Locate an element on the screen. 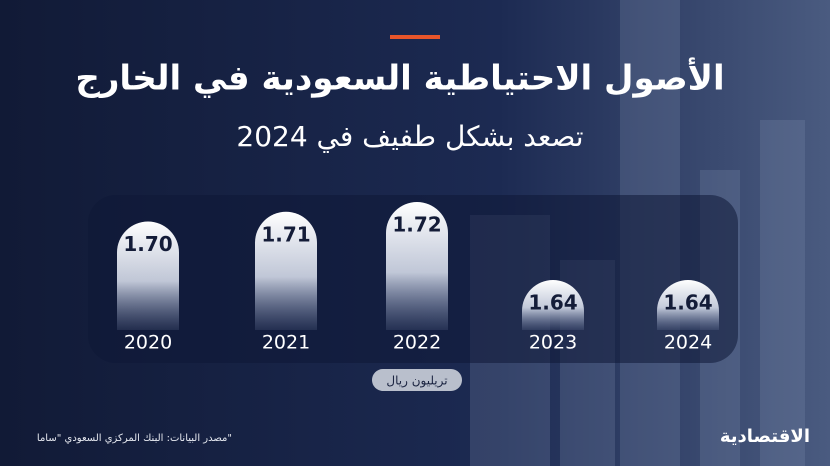 The height and width of the screenshot is (466, 830). unit-label: تريليون ريال is located at coordinates (416, 381).